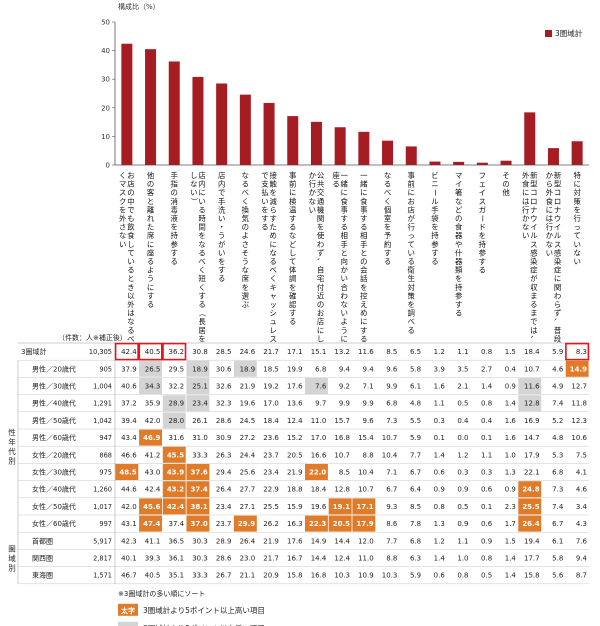  Describe the element at coordinates (557, 455) in the screenshot. I see `table-cell: 5.3` at that location.